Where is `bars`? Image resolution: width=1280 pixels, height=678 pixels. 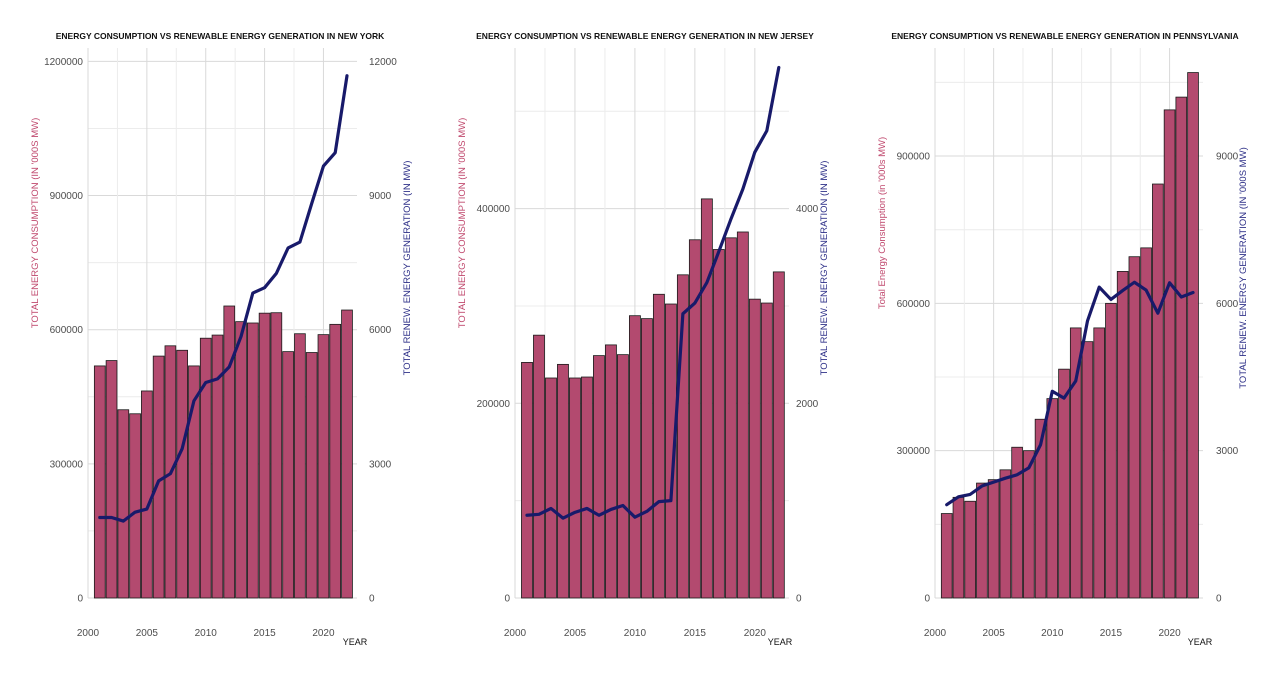 bars is located at coordinates (653, 398).